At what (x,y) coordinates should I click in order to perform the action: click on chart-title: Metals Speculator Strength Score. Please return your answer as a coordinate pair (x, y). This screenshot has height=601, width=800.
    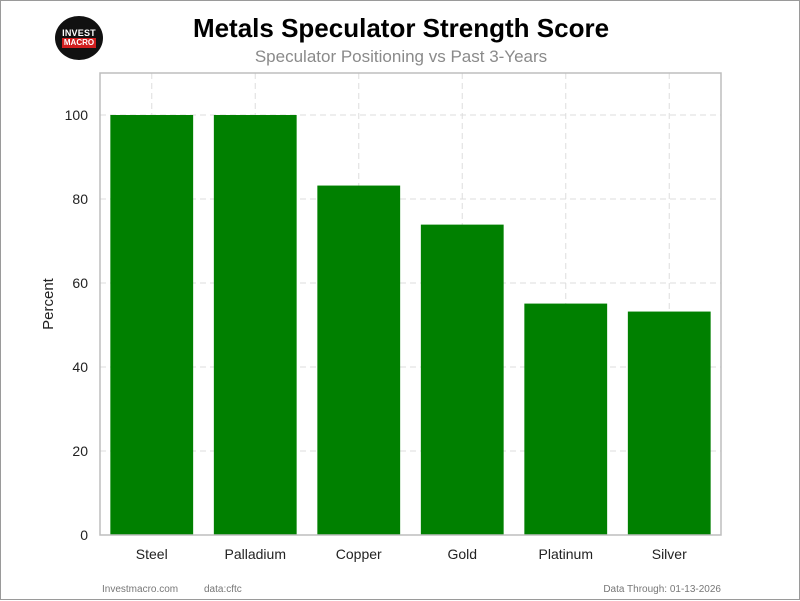
    Looking at the image, I should click on (401, 28).